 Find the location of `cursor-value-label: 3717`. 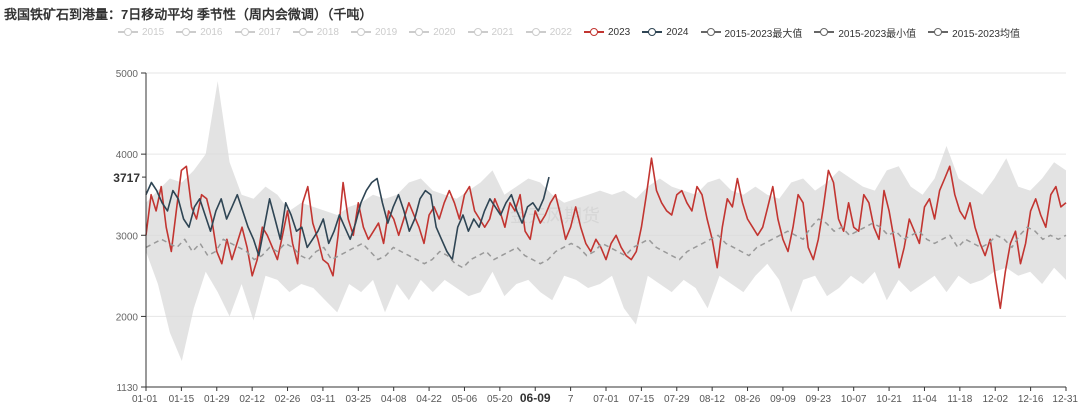

cursor-value-label: 3717 is located at coordinates (126, 178).